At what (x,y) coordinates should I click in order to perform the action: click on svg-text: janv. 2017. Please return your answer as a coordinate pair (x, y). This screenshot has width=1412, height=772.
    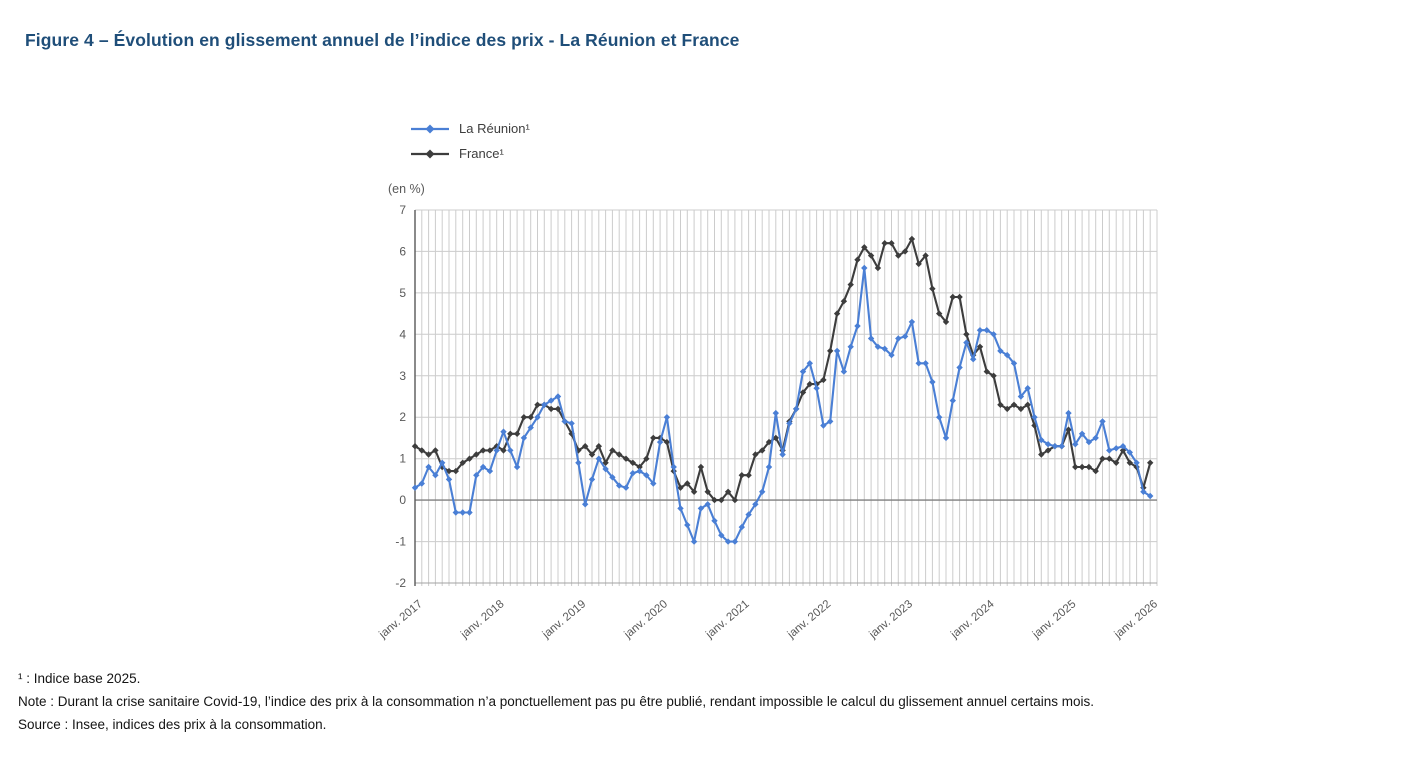
    Looking at the image, I should click on (400, 619).